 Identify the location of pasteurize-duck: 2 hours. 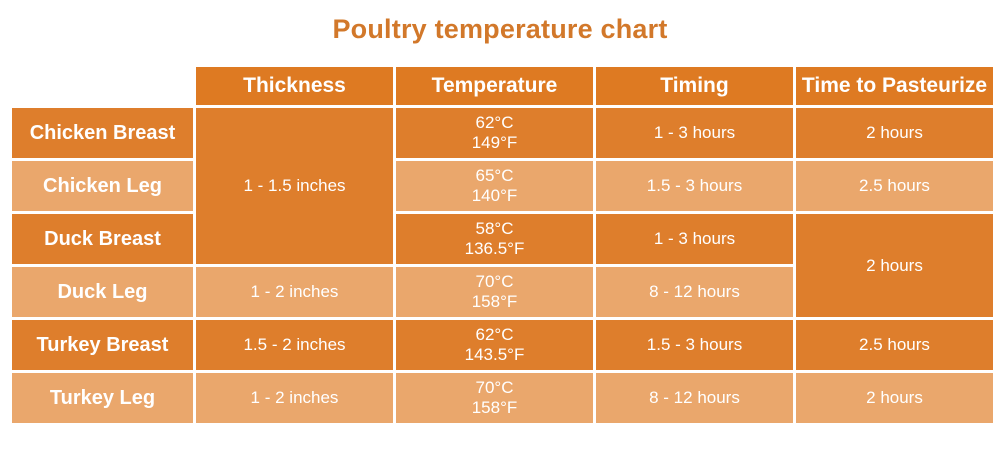
(894, 265).